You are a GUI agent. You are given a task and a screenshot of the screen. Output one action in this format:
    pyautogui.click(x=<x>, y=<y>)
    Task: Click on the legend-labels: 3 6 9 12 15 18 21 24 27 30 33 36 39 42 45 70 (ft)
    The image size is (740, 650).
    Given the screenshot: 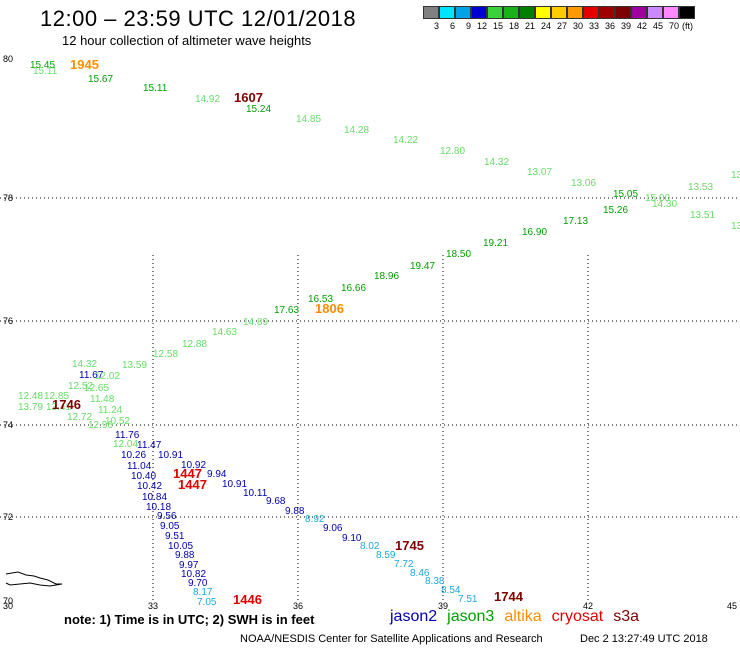 What is the action you would take?
    pyautogui.click(x=564, y=26)
    